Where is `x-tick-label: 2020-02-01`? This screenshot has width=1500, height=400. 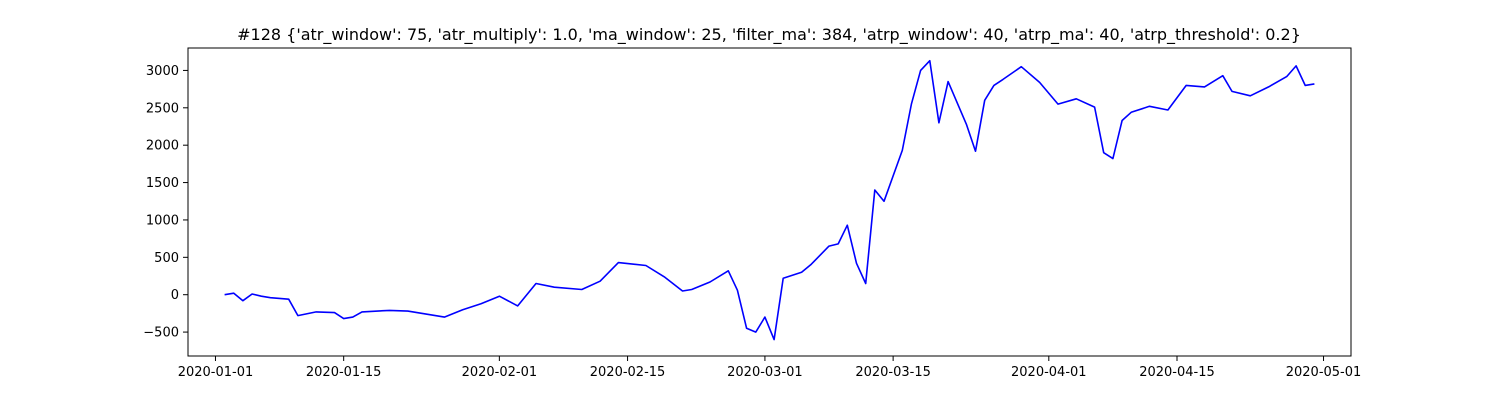
x-tick-label: 2020-02-01 is located at coordinates (500, 372).